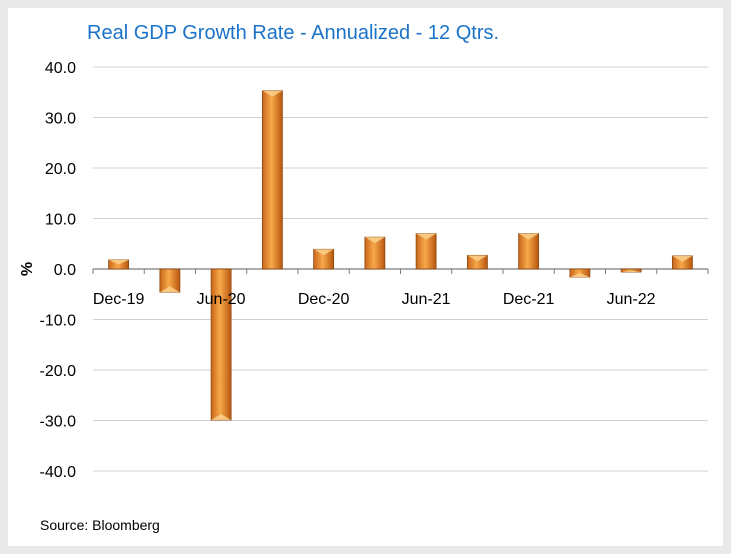  Describe the element at coordinates (119, 299) in the screenshot. I see `x-tick-label: Dec-19` at that location.